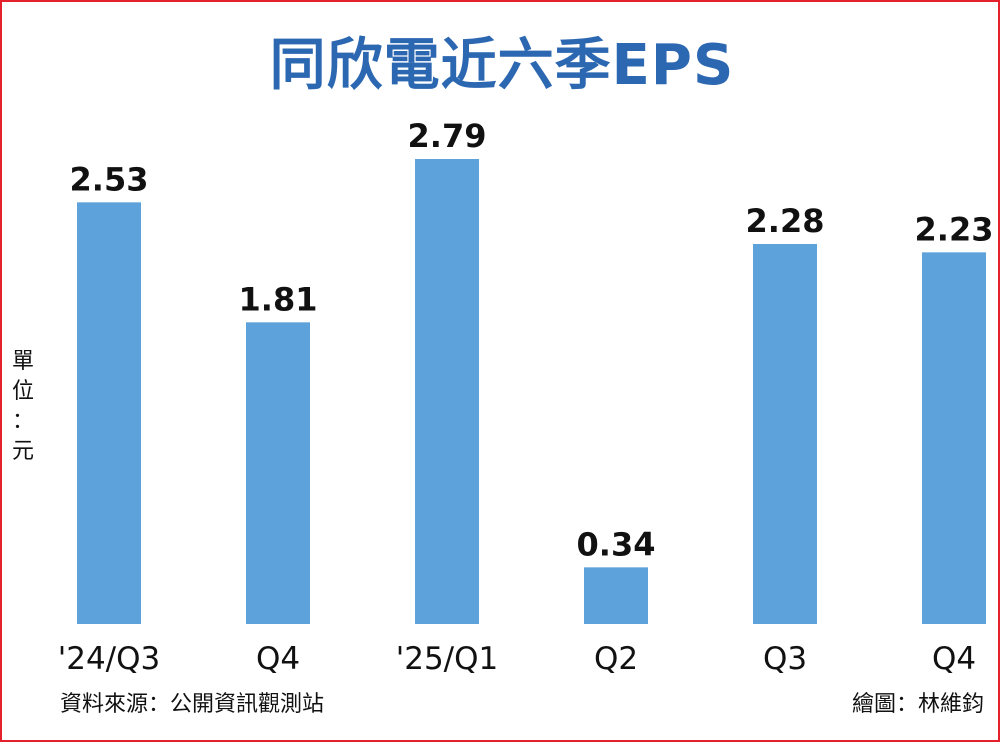 This screenshot has height=744, width=1000. Describe the element at coordinates (447, 136) in the screenshot. I see `value-label-2: 2.79` at that location.